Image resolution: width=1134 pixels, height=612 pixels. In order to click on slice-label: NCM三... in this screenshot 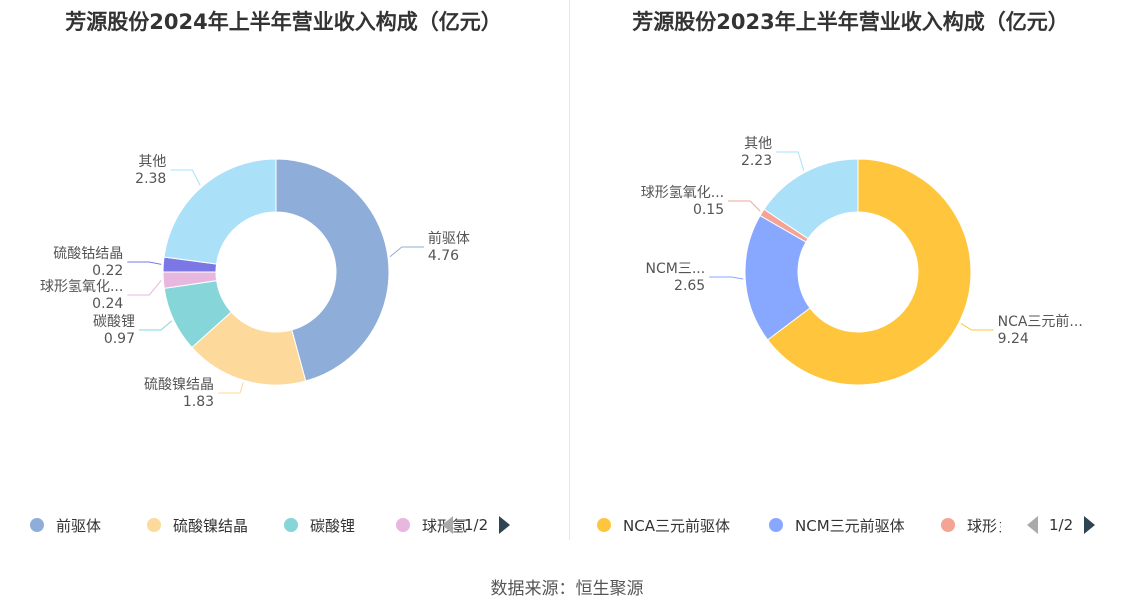, I will do `click(676, 269)`.